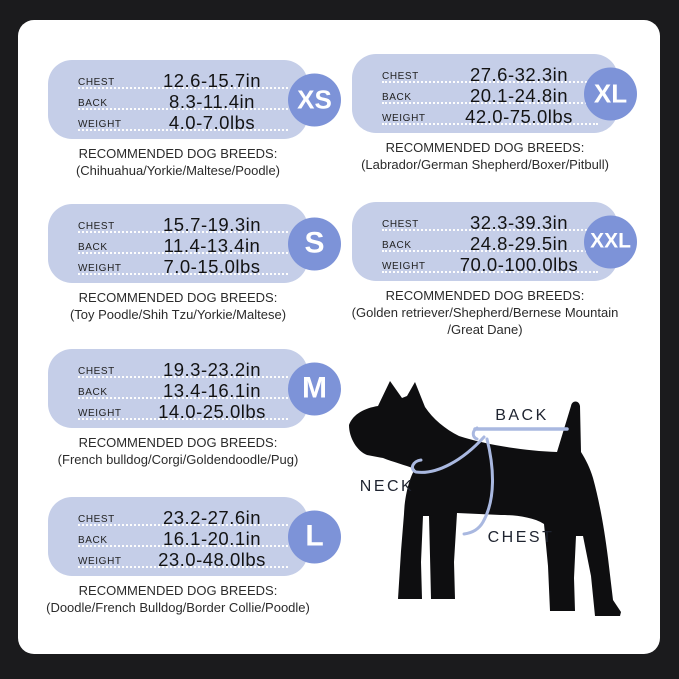 The height and width of the screenshot is (679, 679). I want to click on breeds-list: (French bulldog/Corgi/Goldendoodle/Pug), so click(178, 460).